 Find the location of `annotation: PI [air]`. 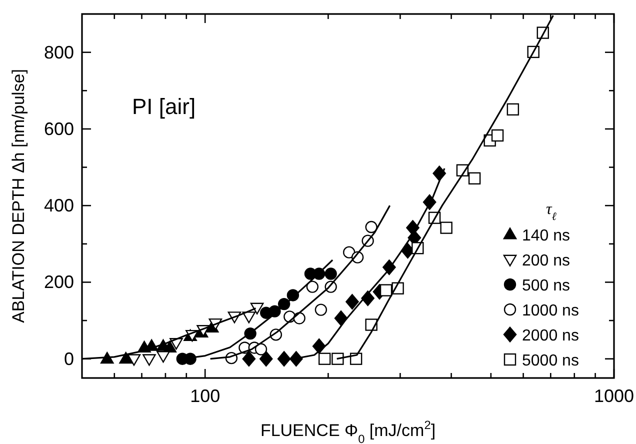

annotation: PI [air] is located at coordinates (164, 106).